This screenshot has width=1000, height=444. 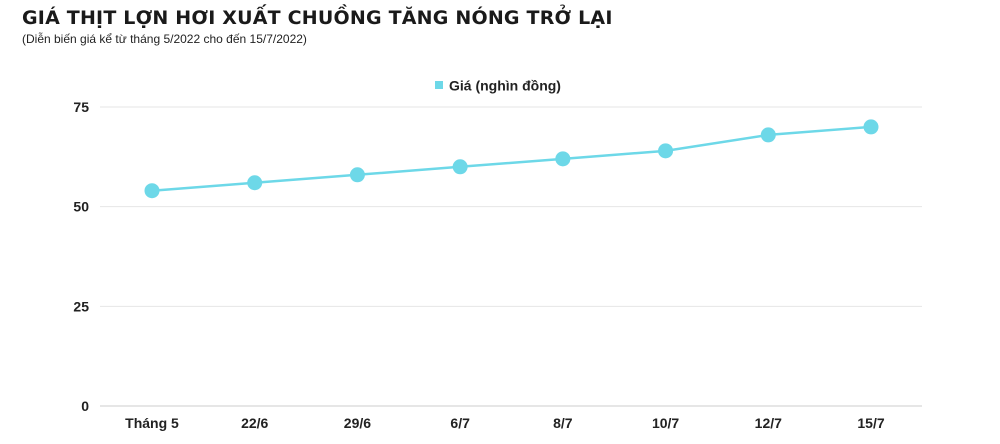 What do you see at coordinates (665, 423) in the screenshot?
I see `x-tick-label: 10/7` at bounding box center [665, 423].